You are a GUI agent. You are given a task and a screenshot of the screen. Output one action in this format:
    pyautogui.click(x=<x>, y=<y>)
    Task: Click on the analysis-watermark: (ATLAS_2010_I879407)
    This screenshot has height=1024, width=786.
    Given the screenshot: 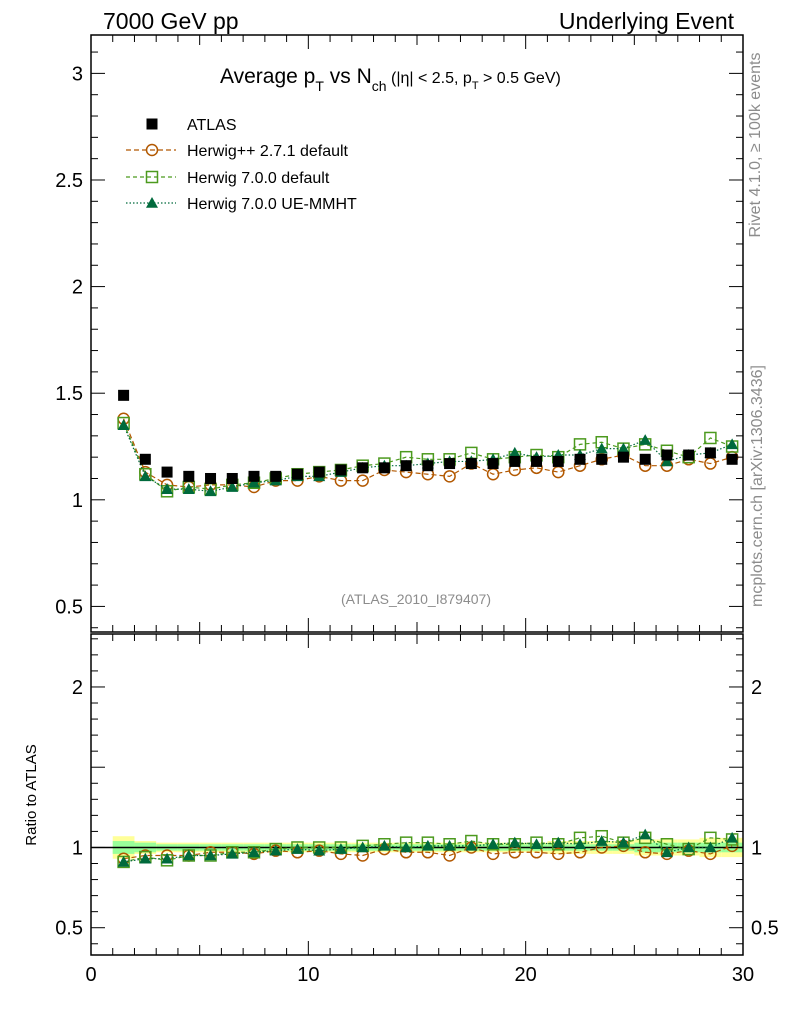 What is the action you would take?
    pyautogui.click(x=416, y=599)
    